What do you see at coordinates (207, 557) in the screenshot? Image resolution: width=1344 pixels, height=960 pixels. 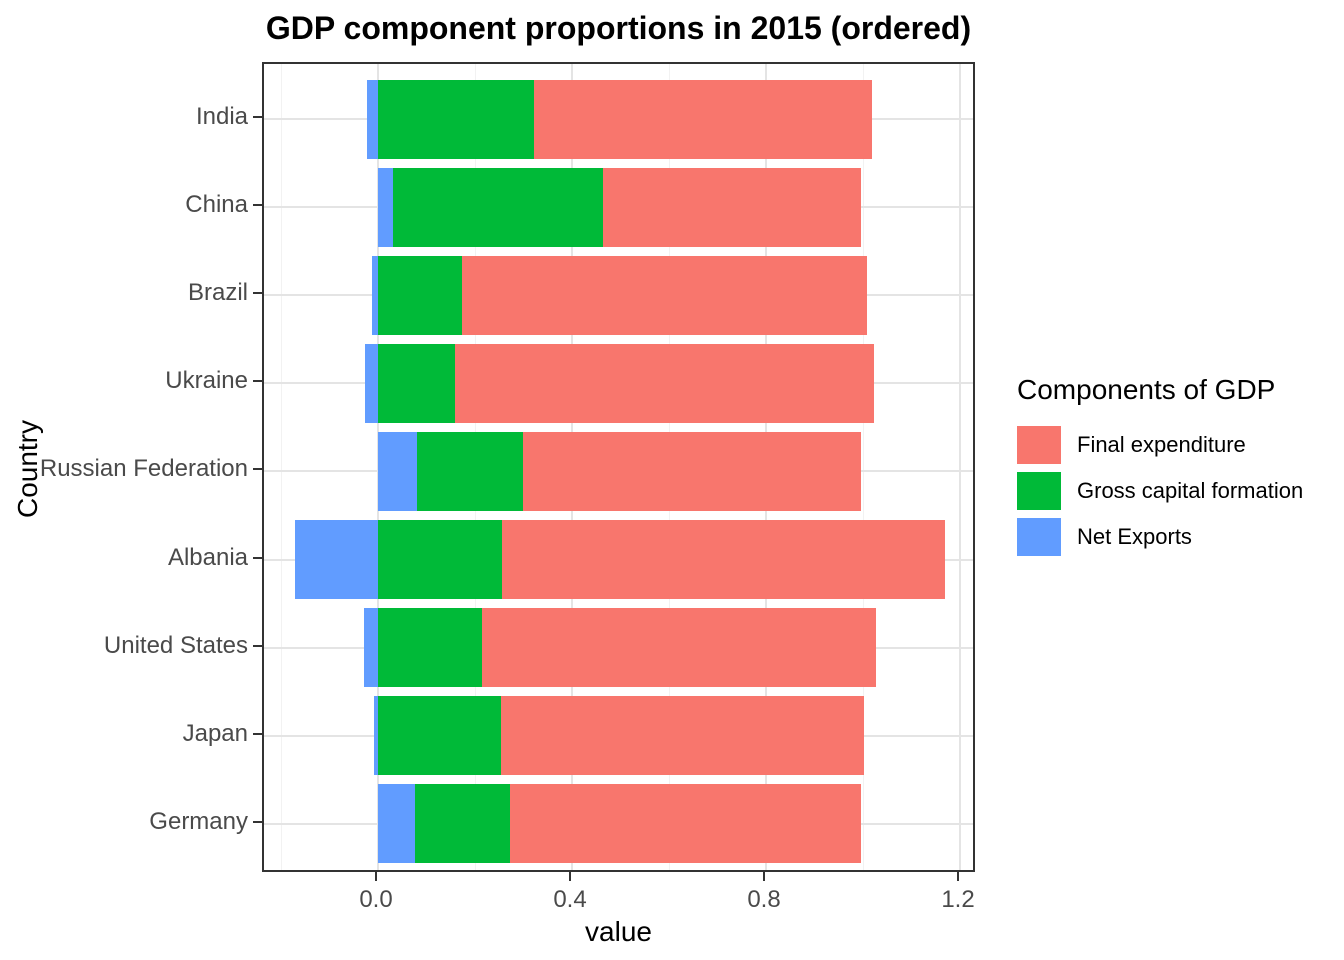 I see `y-axis-label: Albania` at bounding box center [207, 557].